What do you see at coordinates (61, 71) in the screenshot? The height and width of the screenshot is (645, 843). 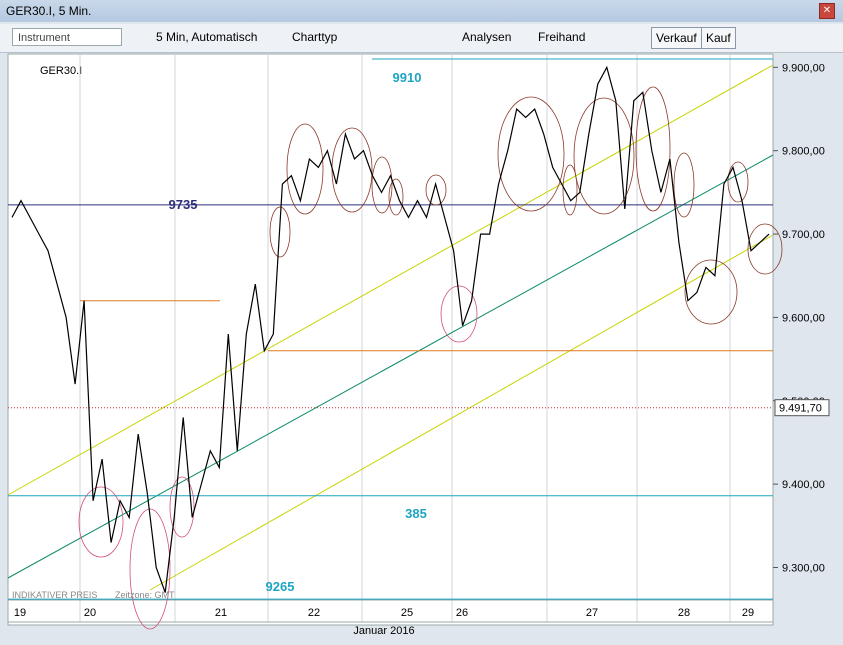 I see `chart-label: GER30.I` at bounding box center [61, 71].